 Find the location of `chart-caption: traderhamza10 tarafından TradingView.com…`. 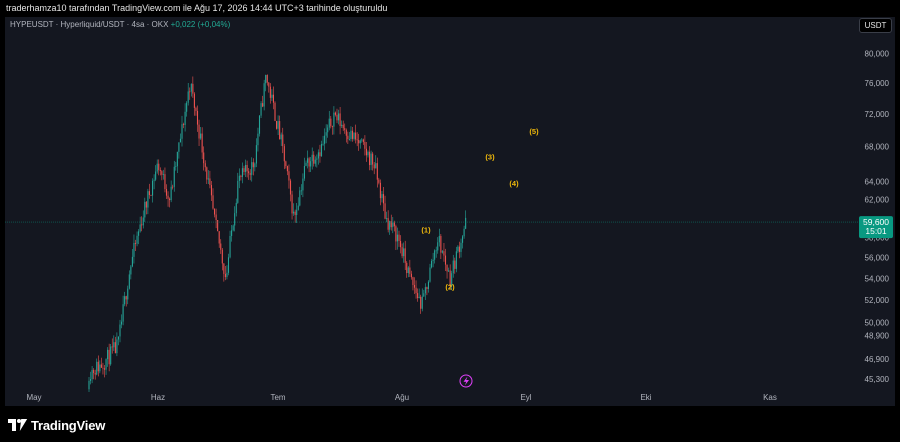

chart-caption: traderhamza10 tarafından TradingView.com… is located at coordinates (450, 8).